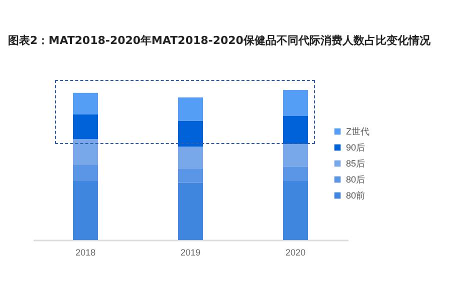  Describe the element at coordinates (356, 147) in the screenshot. I see `legend-label: 90后` at that location.